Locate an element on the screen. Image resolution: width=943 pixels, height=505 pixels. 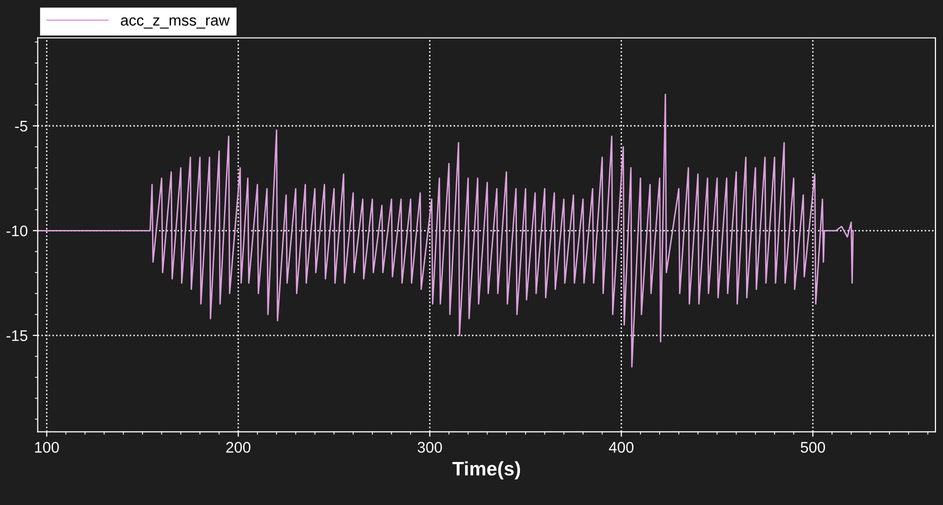
y-tick-label: -5 is located at coordinates (21, 126).